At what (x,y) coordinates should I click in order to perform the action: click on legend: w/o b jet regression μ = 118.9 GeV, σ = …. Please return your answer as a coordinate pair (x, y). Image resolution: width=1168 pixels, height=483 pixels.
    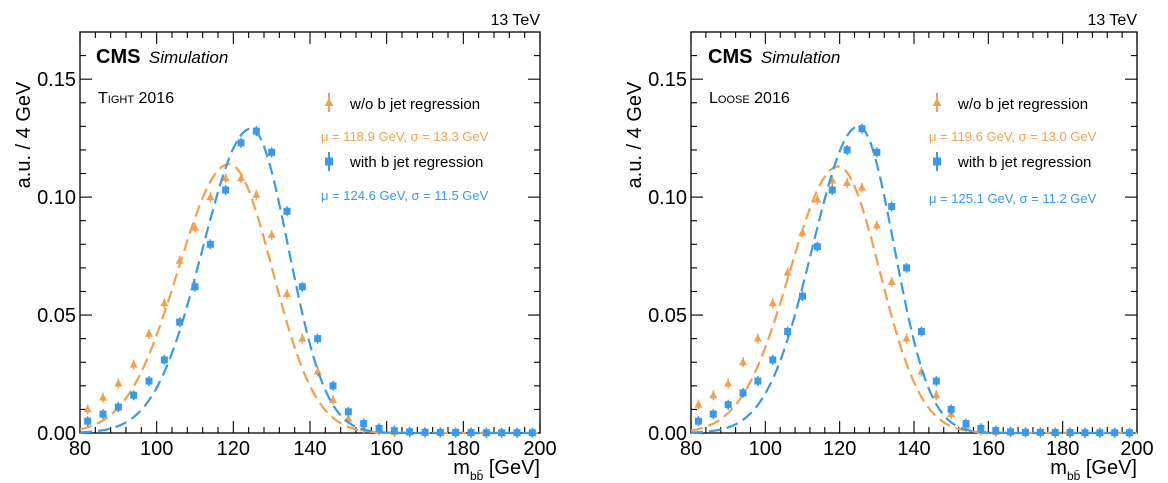
    Looking at the image, I should click on (405, 148).